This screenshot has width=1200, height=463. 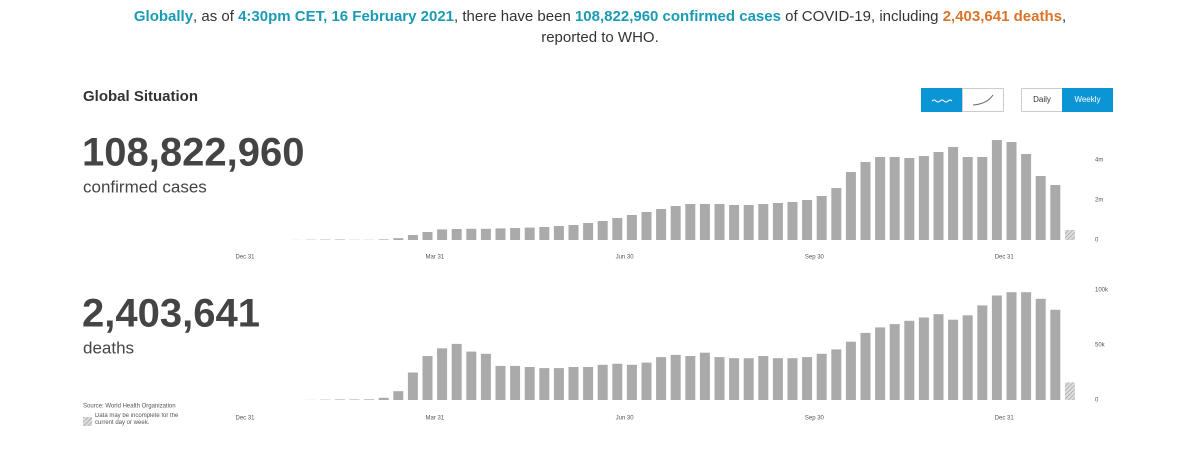 What do you see at coordinates (1002, 16) in the screenshot?
I see `summary-segment: 2,403,641 deaths` at bounding box center [1002, 16].